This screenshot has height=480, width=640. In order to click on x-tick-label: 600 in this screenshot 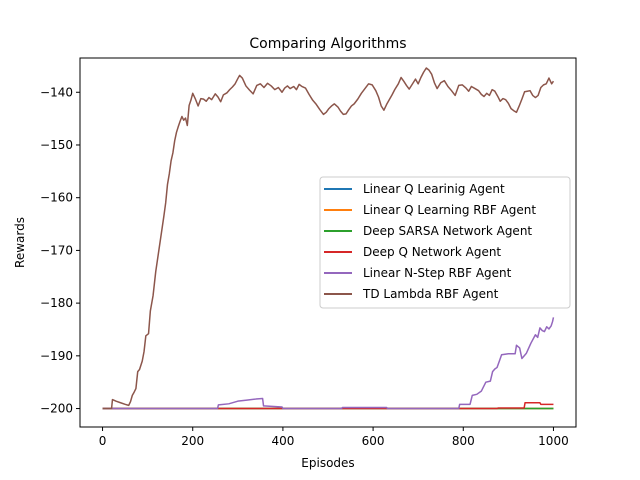, I will do `click(373, 441)`.